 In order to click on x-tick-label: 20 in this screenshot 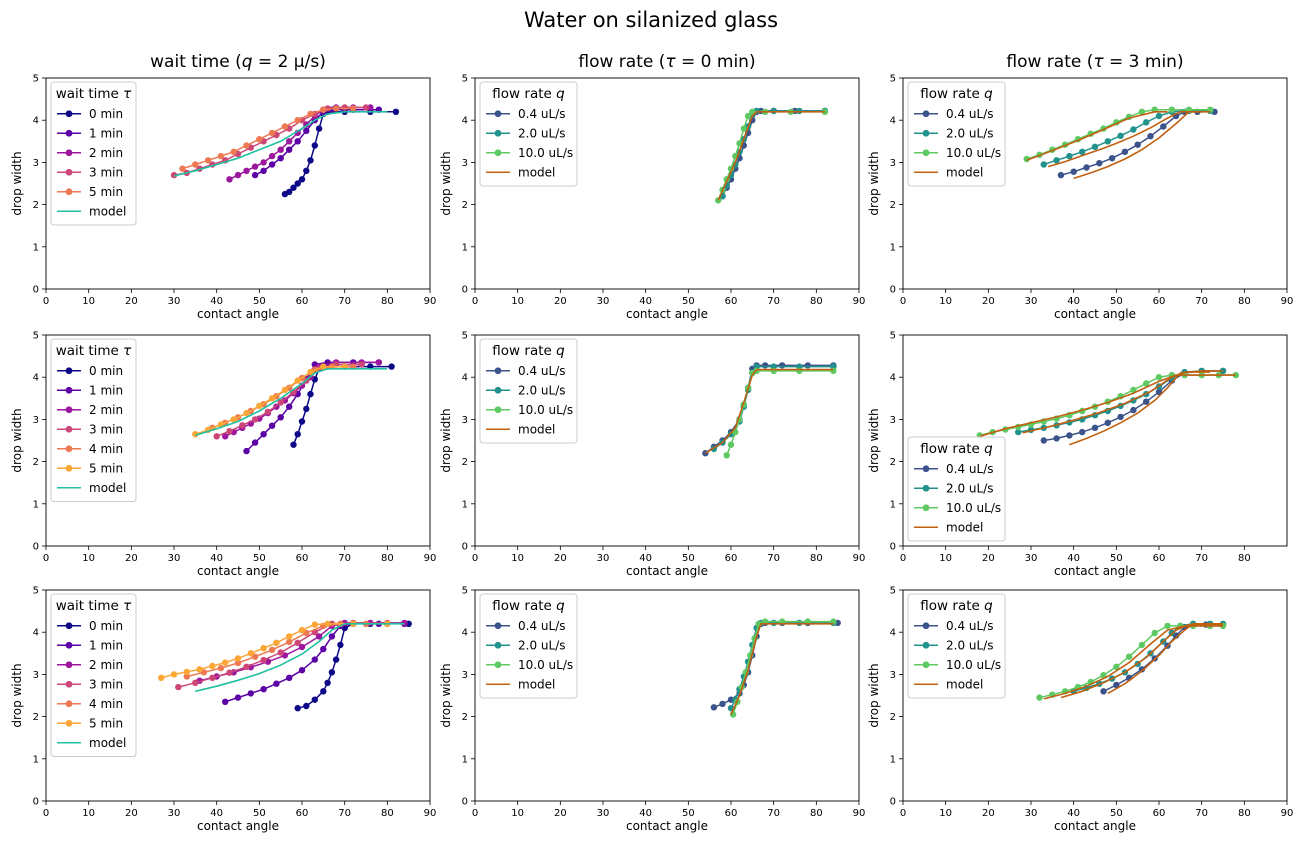, I will do `click(131, 301)`.